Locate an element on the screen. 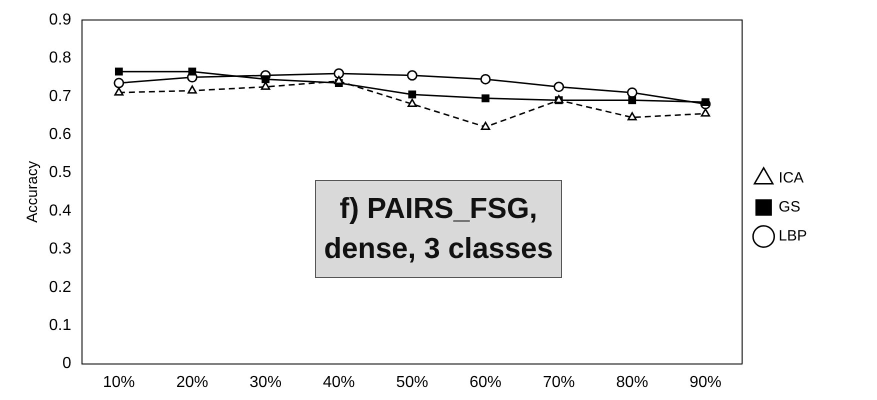 The image size is (877, 400). y-tick-label: 0.8 is located at coordinates (60, 58).